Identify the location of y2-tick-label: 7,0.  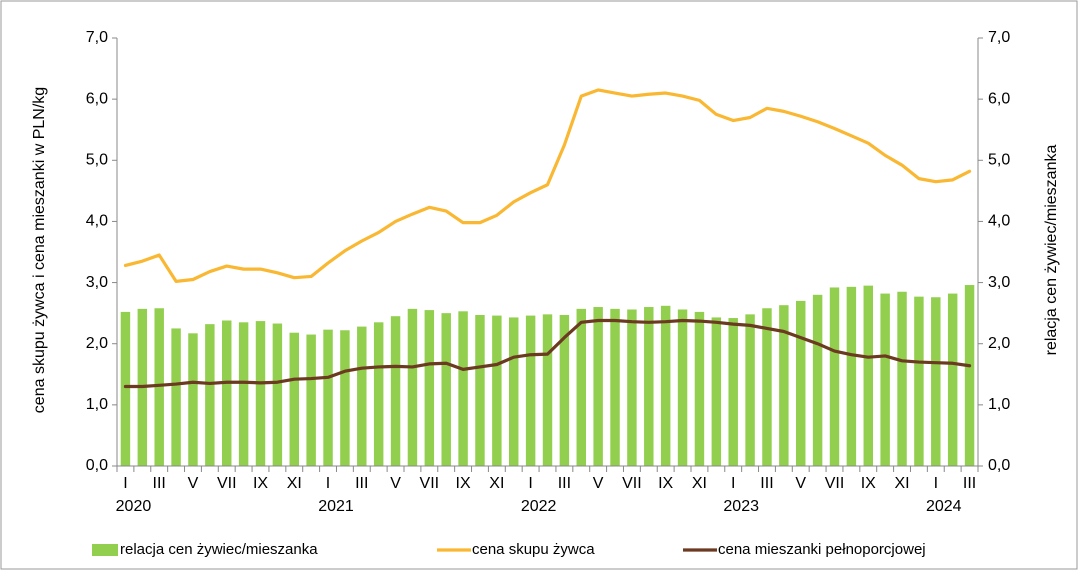
(999, 37).